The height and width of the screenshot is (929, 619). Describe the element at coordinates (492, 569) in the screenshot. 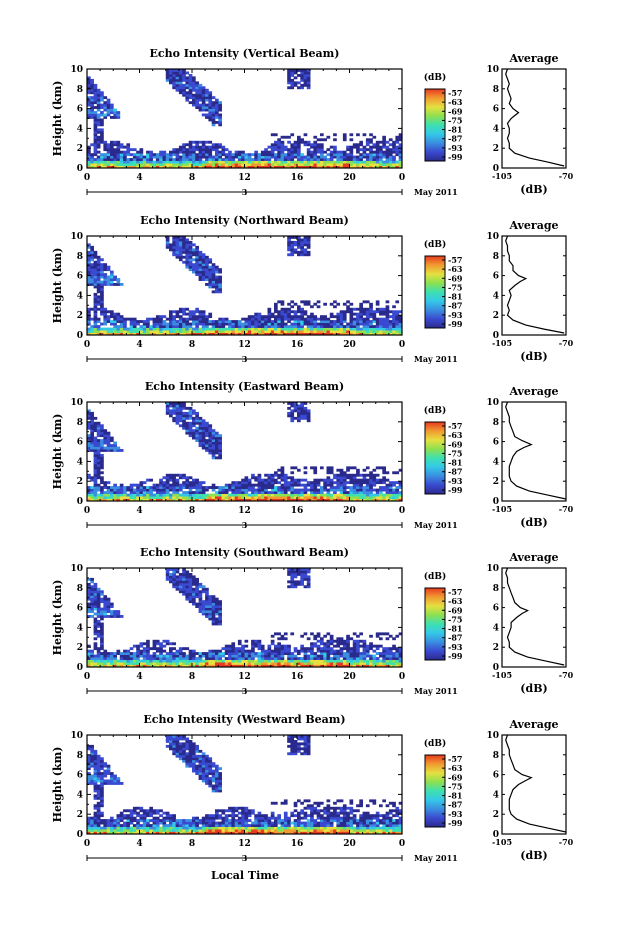

I see `average-y-tick-label: 10` at that location.